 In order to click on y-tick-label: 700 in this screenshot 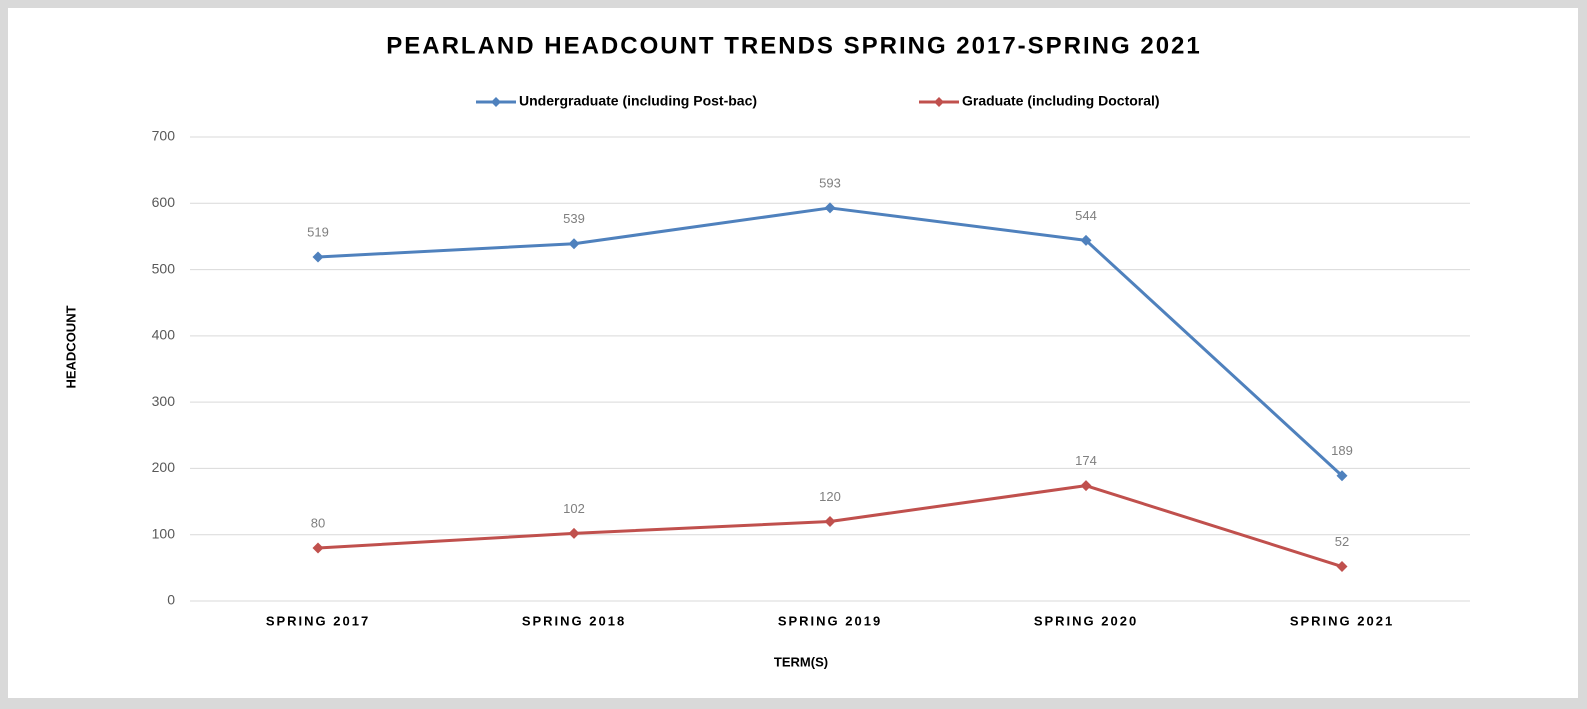, I will do `click(164, 136)`.